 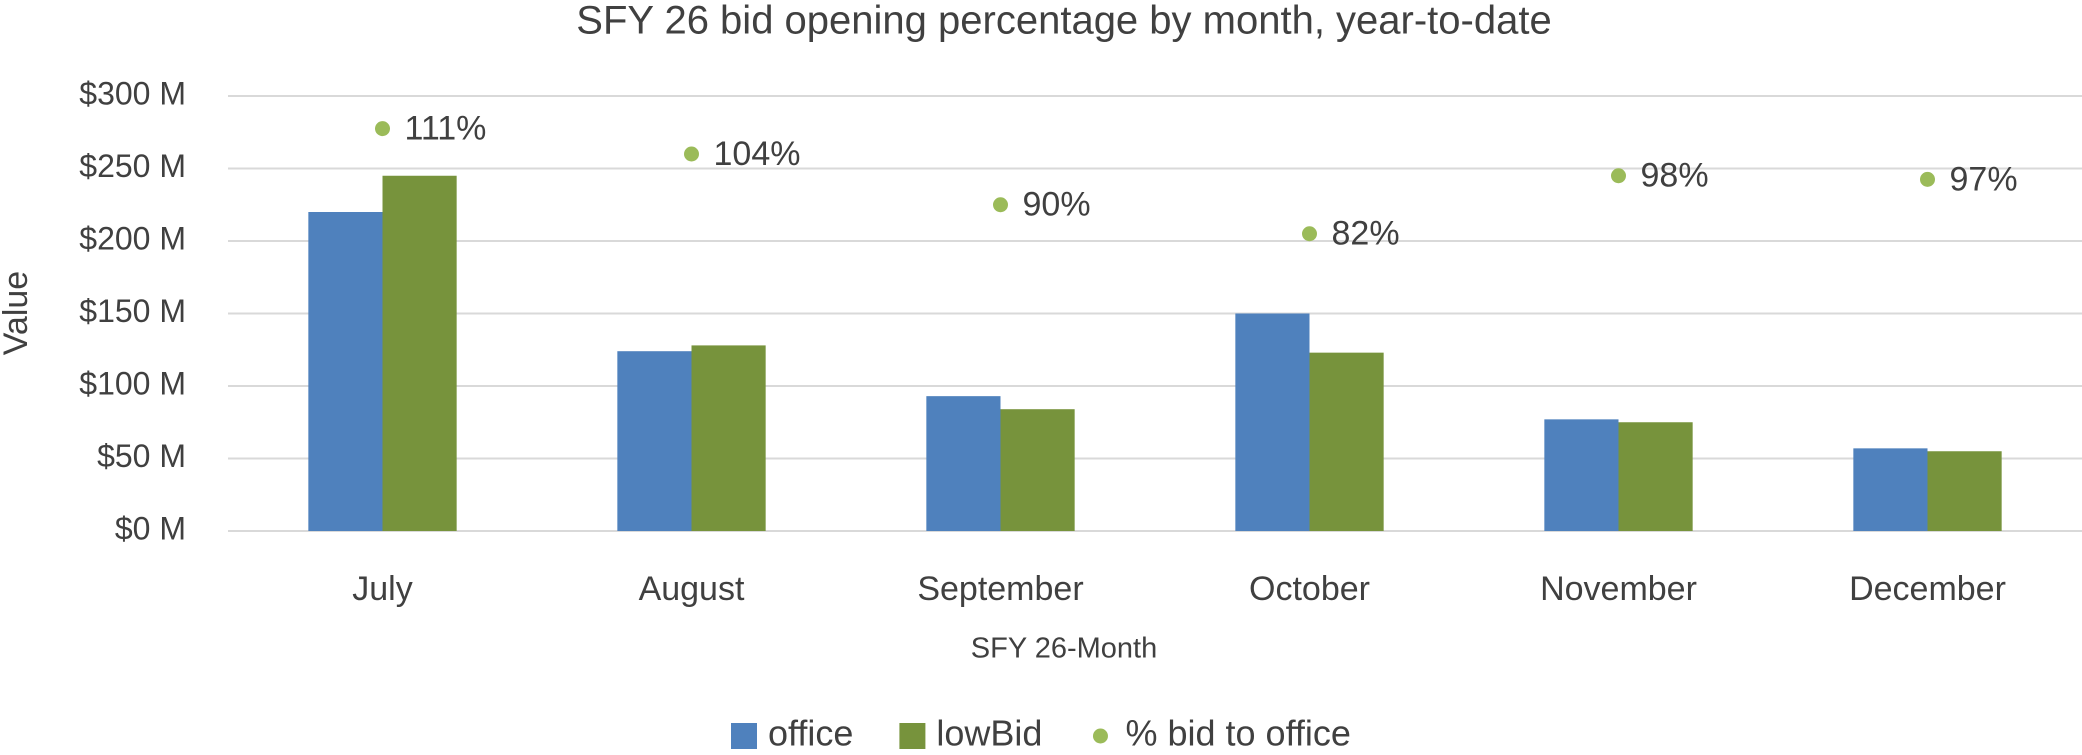 What do you see at coordinates (132, 311) in the screenshot?
I see `y-tick-label: $150 M` at bounding box center [132, 311].